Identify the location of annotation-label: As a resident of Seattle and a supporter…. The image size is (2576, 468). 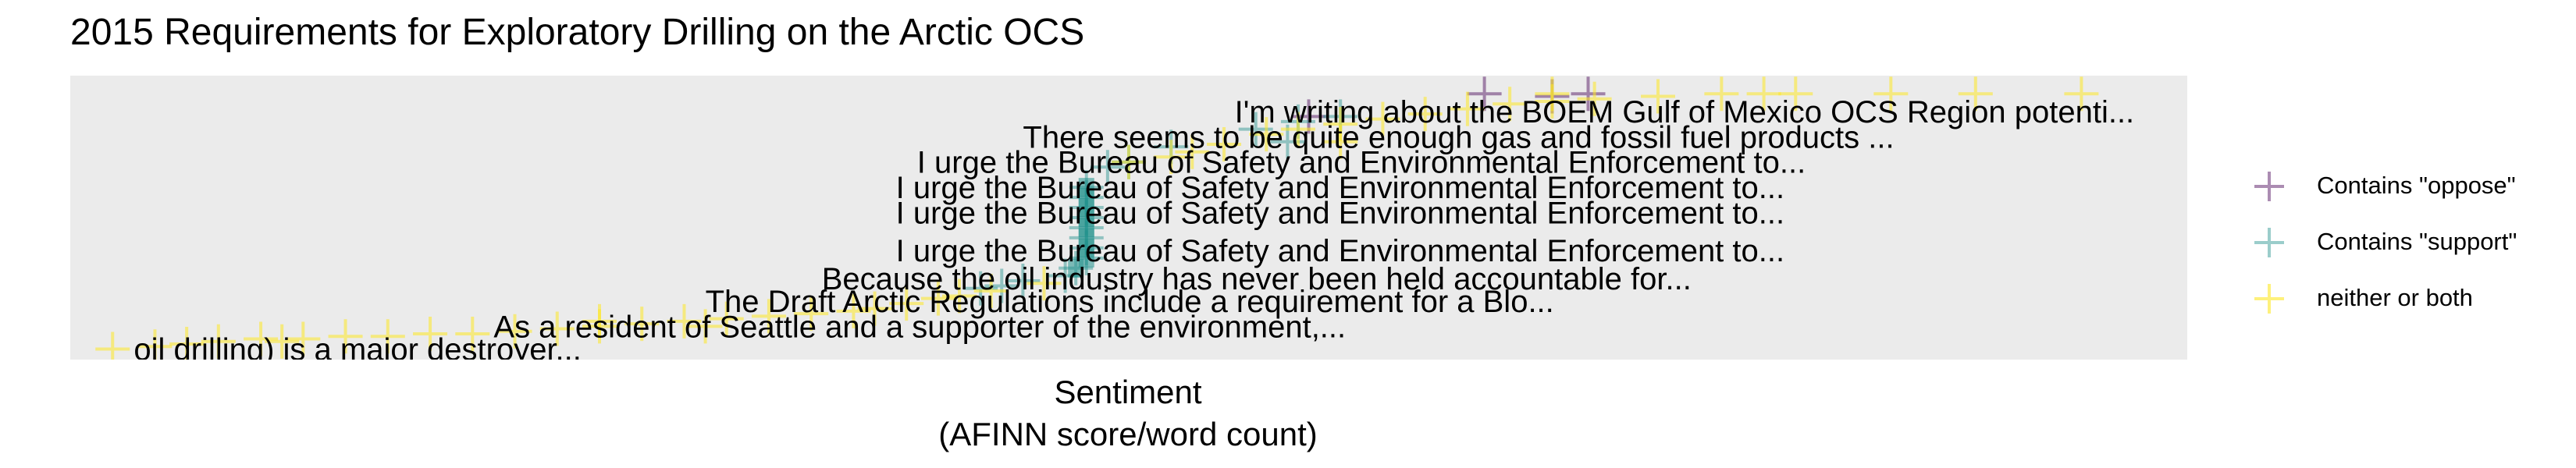
(919, 327).